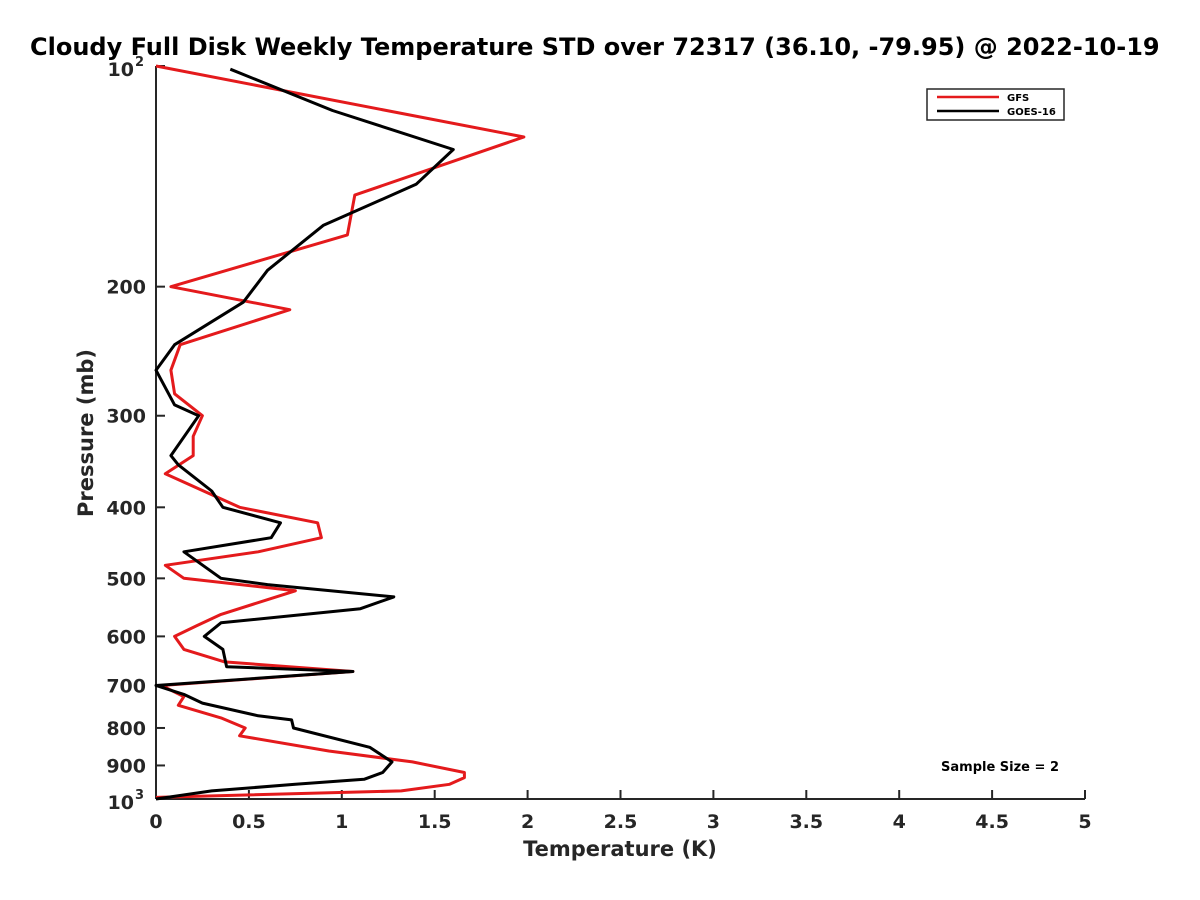 The image size is (1200, 900). I want to click on legend-box, so click(995, 104).